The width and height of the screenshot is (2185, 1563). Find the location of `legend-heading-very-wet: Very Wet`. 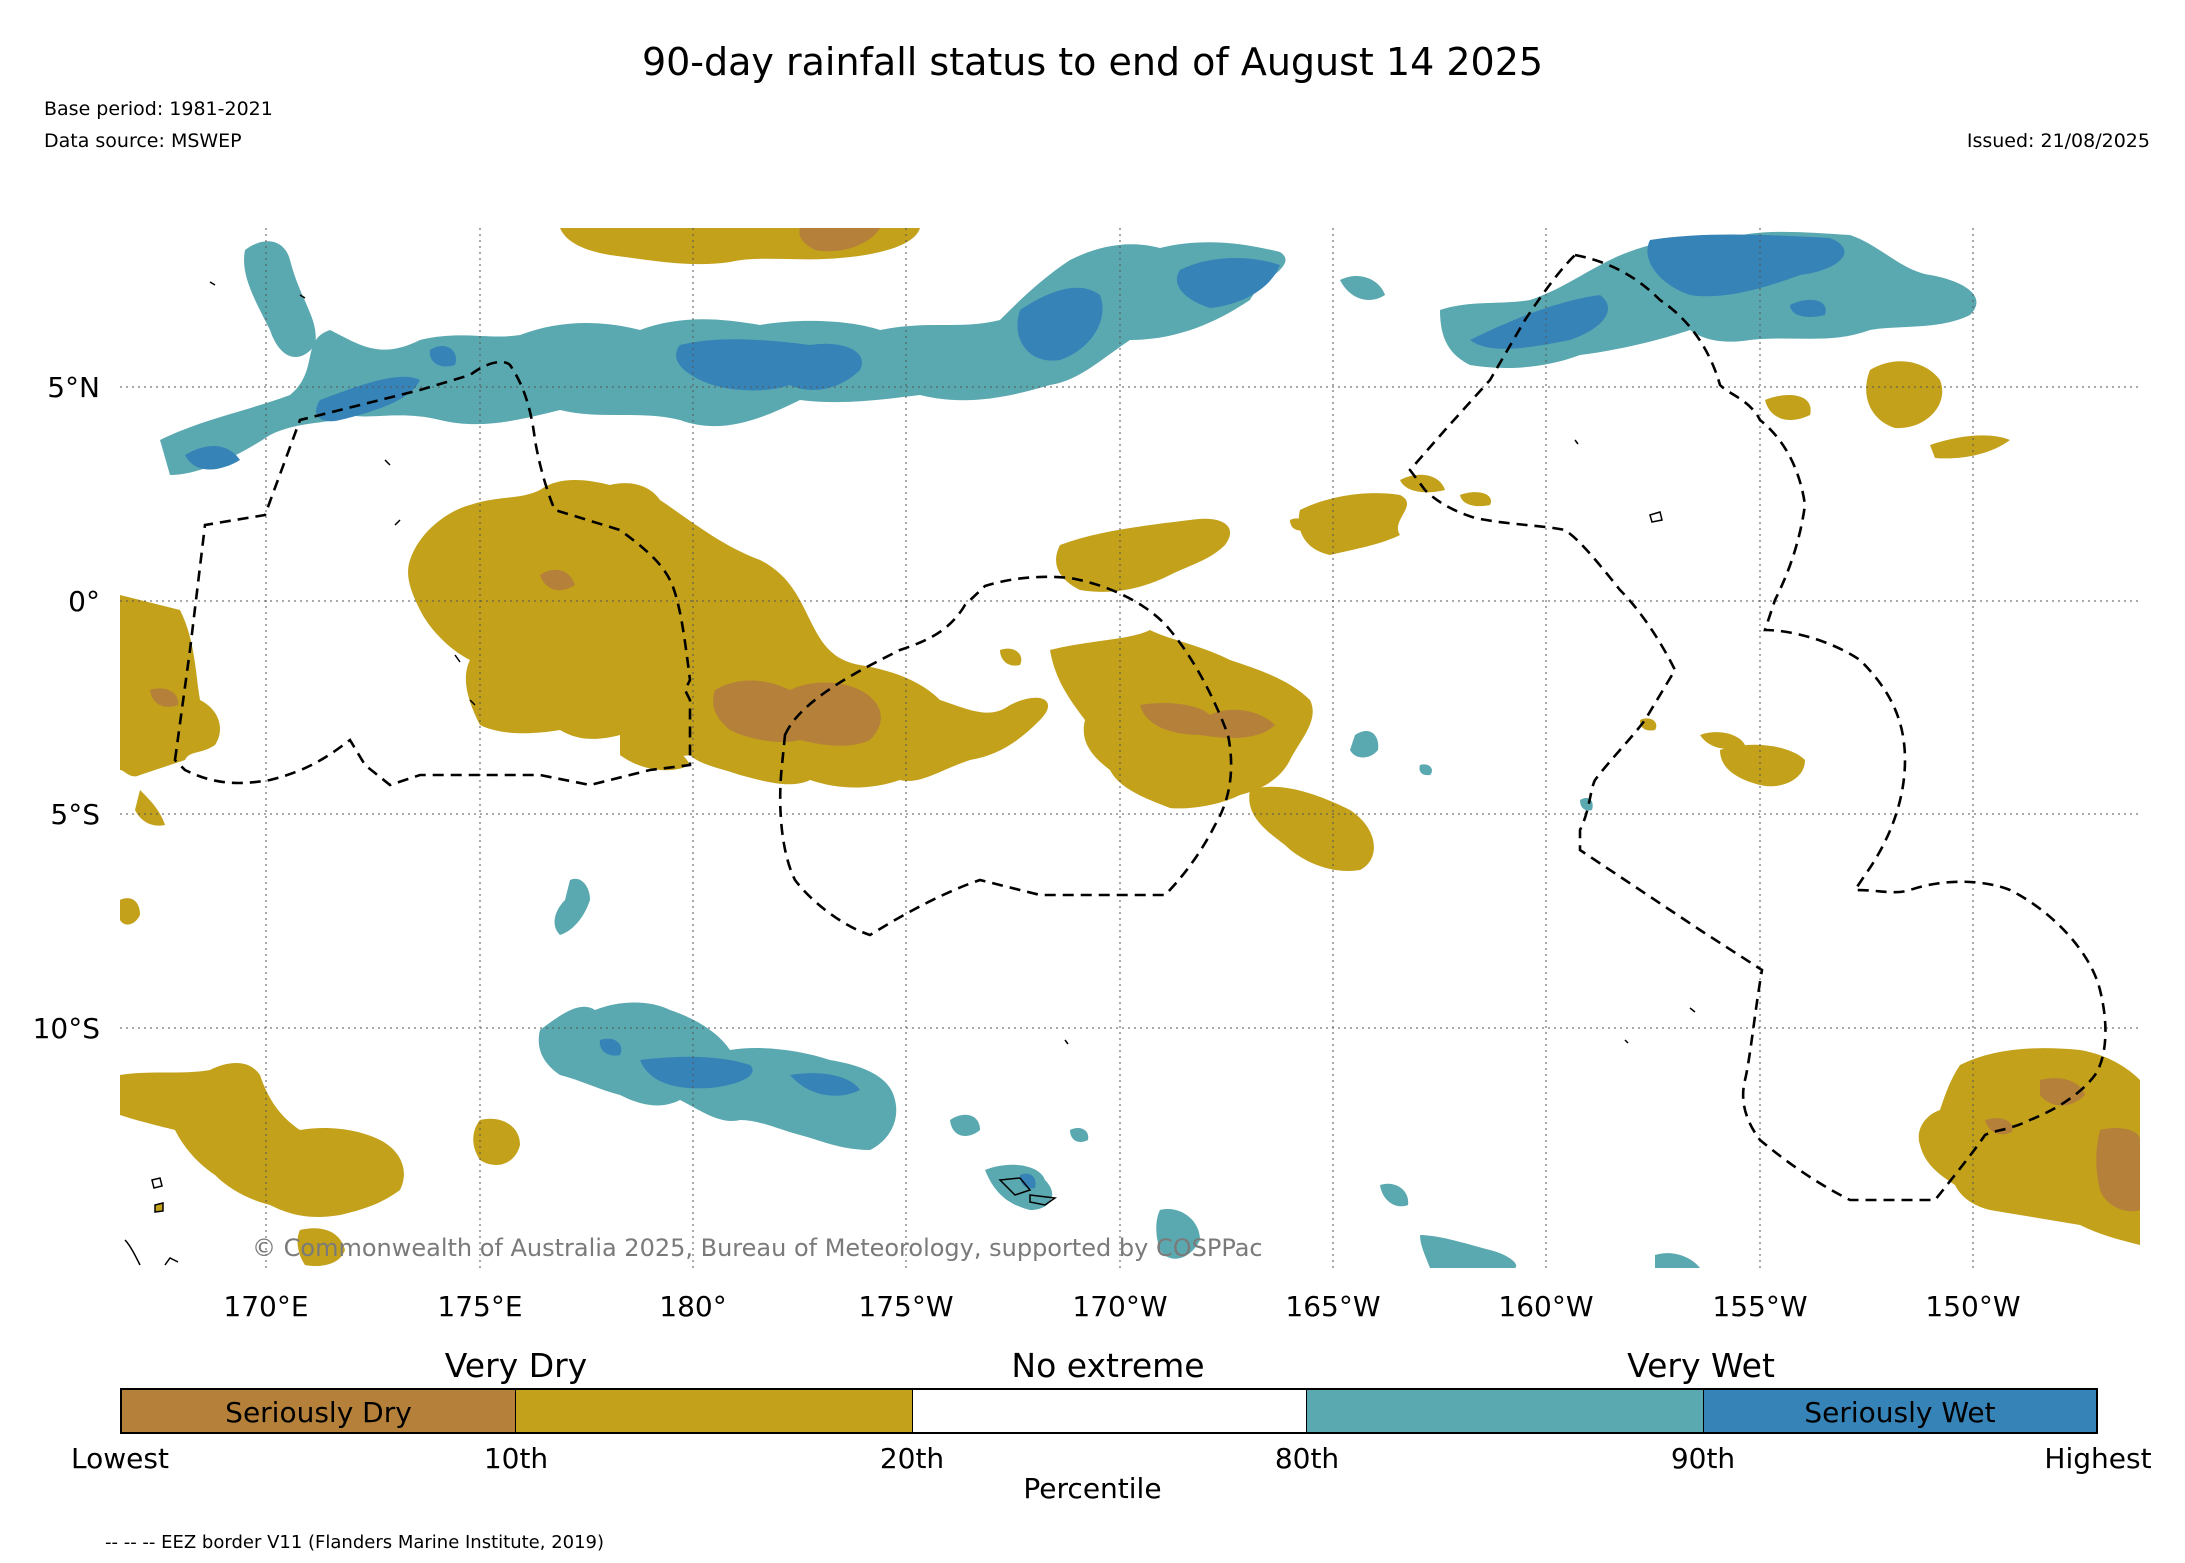

legend-heading-very-wet: Very Wet is located at coordinates (1701, 1365).